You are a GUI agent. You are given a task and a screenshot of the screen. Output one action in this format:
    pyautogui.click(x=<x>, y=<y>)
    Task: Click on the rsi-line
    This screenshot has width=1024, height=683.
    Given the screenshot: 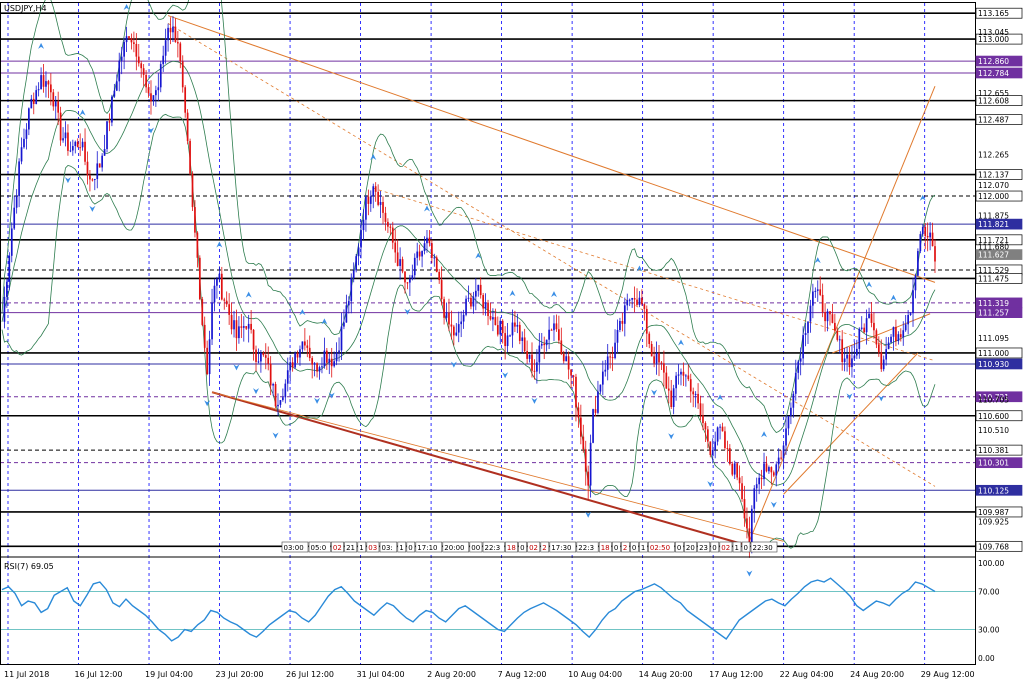 What is the action you would take?
    pyautogui.click(x=468, y=609)
    